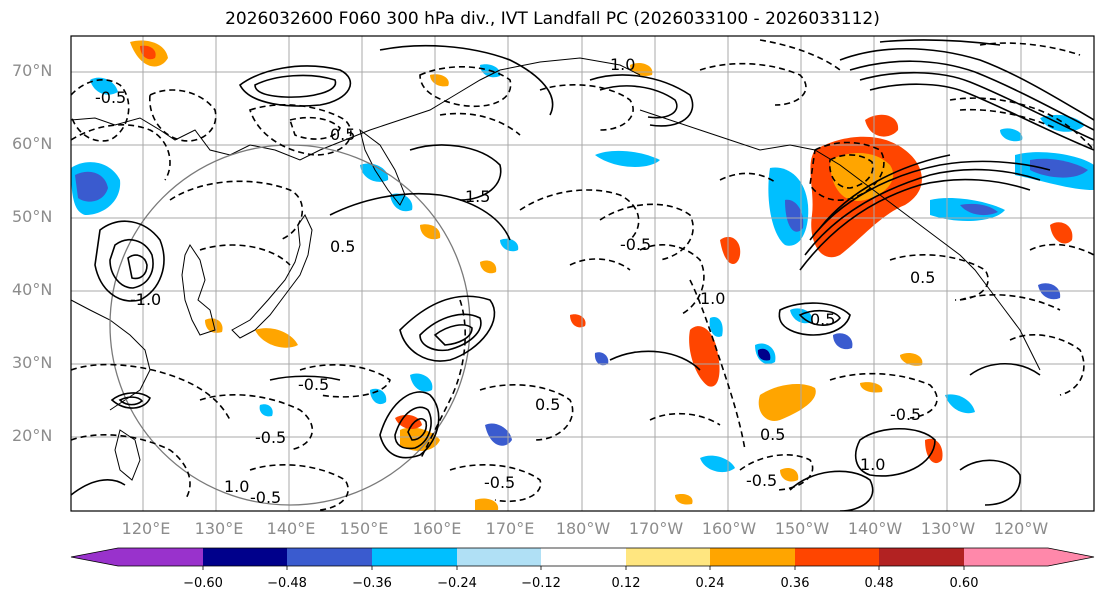 The width and height of the screenshot is (1105, 604). What do you see at coordinates (477, 196) in the screenshot?
I see `contour-label: 1.5` at bounding box center [477, 196].